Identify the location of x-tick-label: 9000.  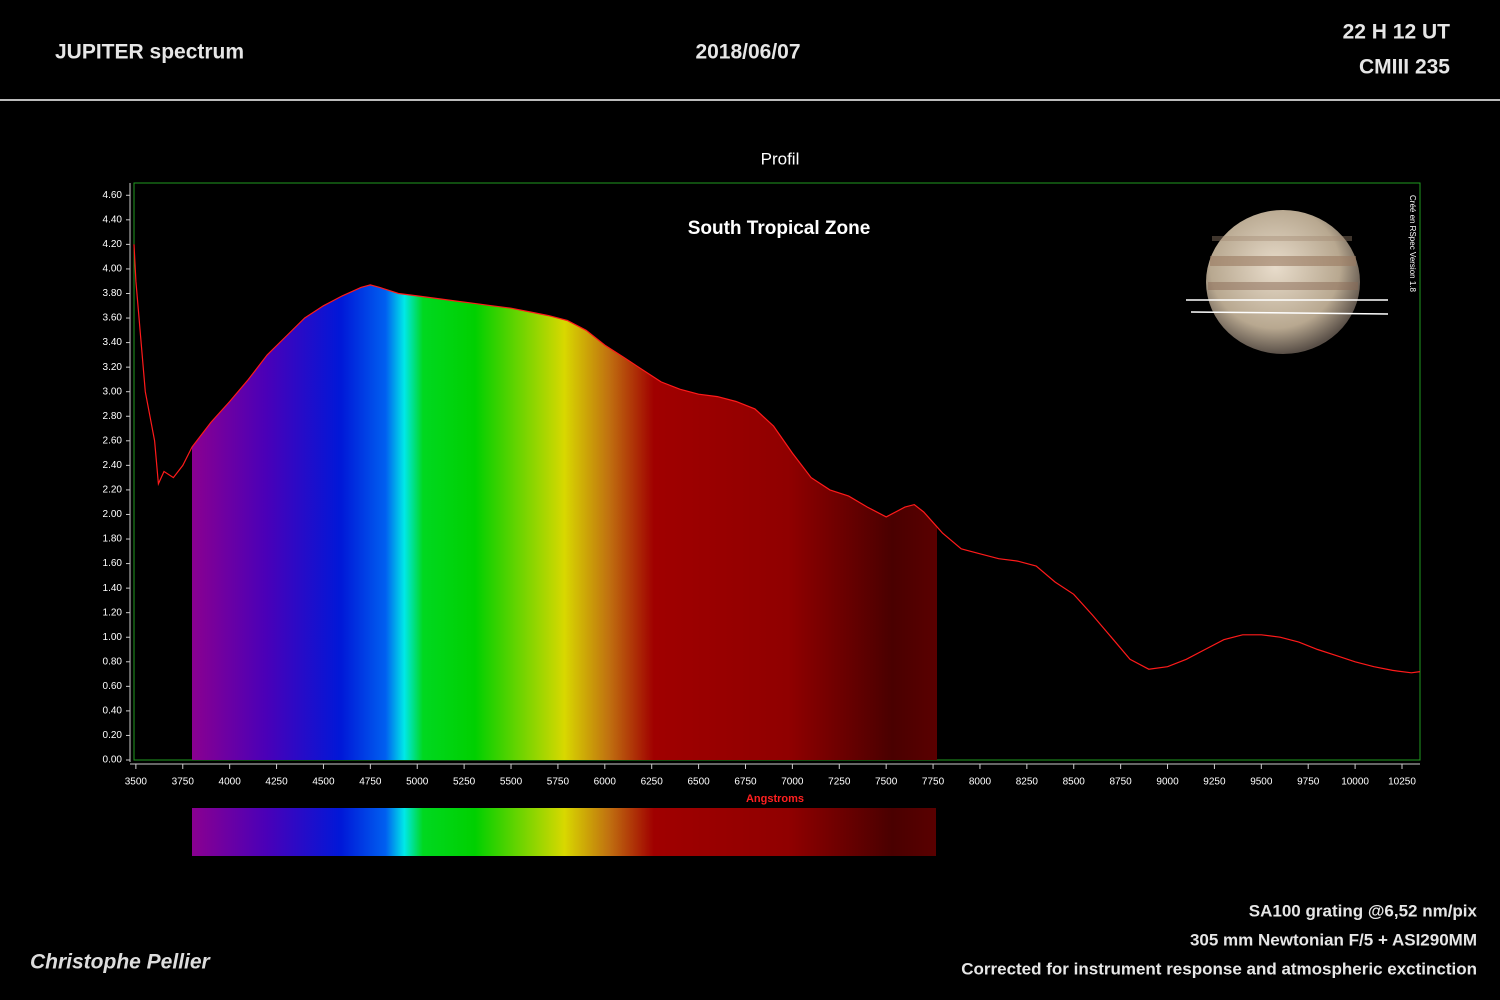
(1167, 782).